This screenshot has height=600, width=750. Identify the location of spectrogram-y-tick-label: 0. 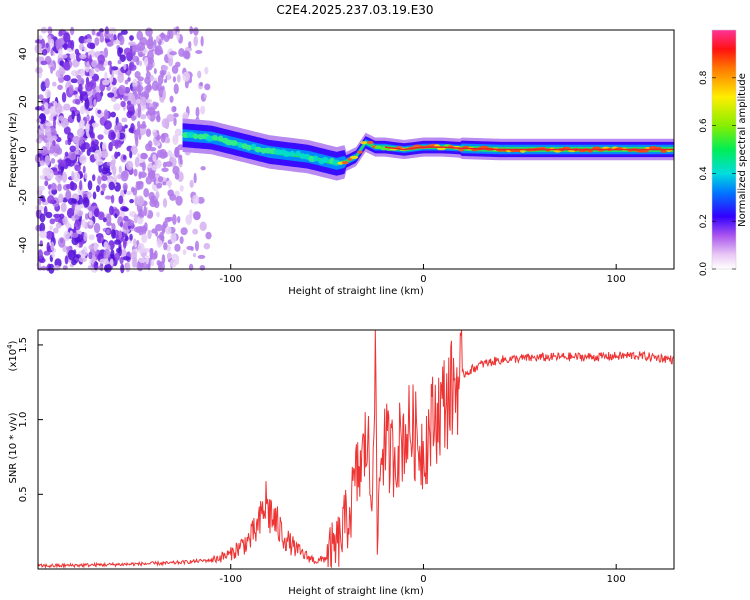
(23, 149).